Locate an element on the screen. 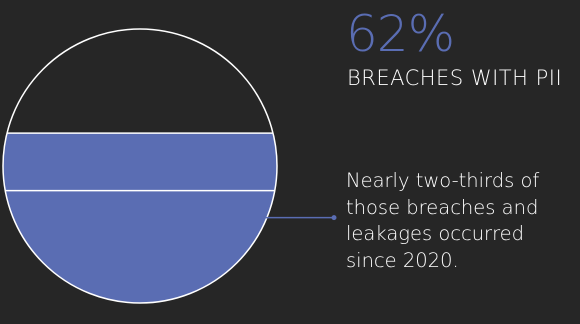 The width and height of the screenshot is (580, 324). stat-value: 62% is located at coordinates (400, 34).